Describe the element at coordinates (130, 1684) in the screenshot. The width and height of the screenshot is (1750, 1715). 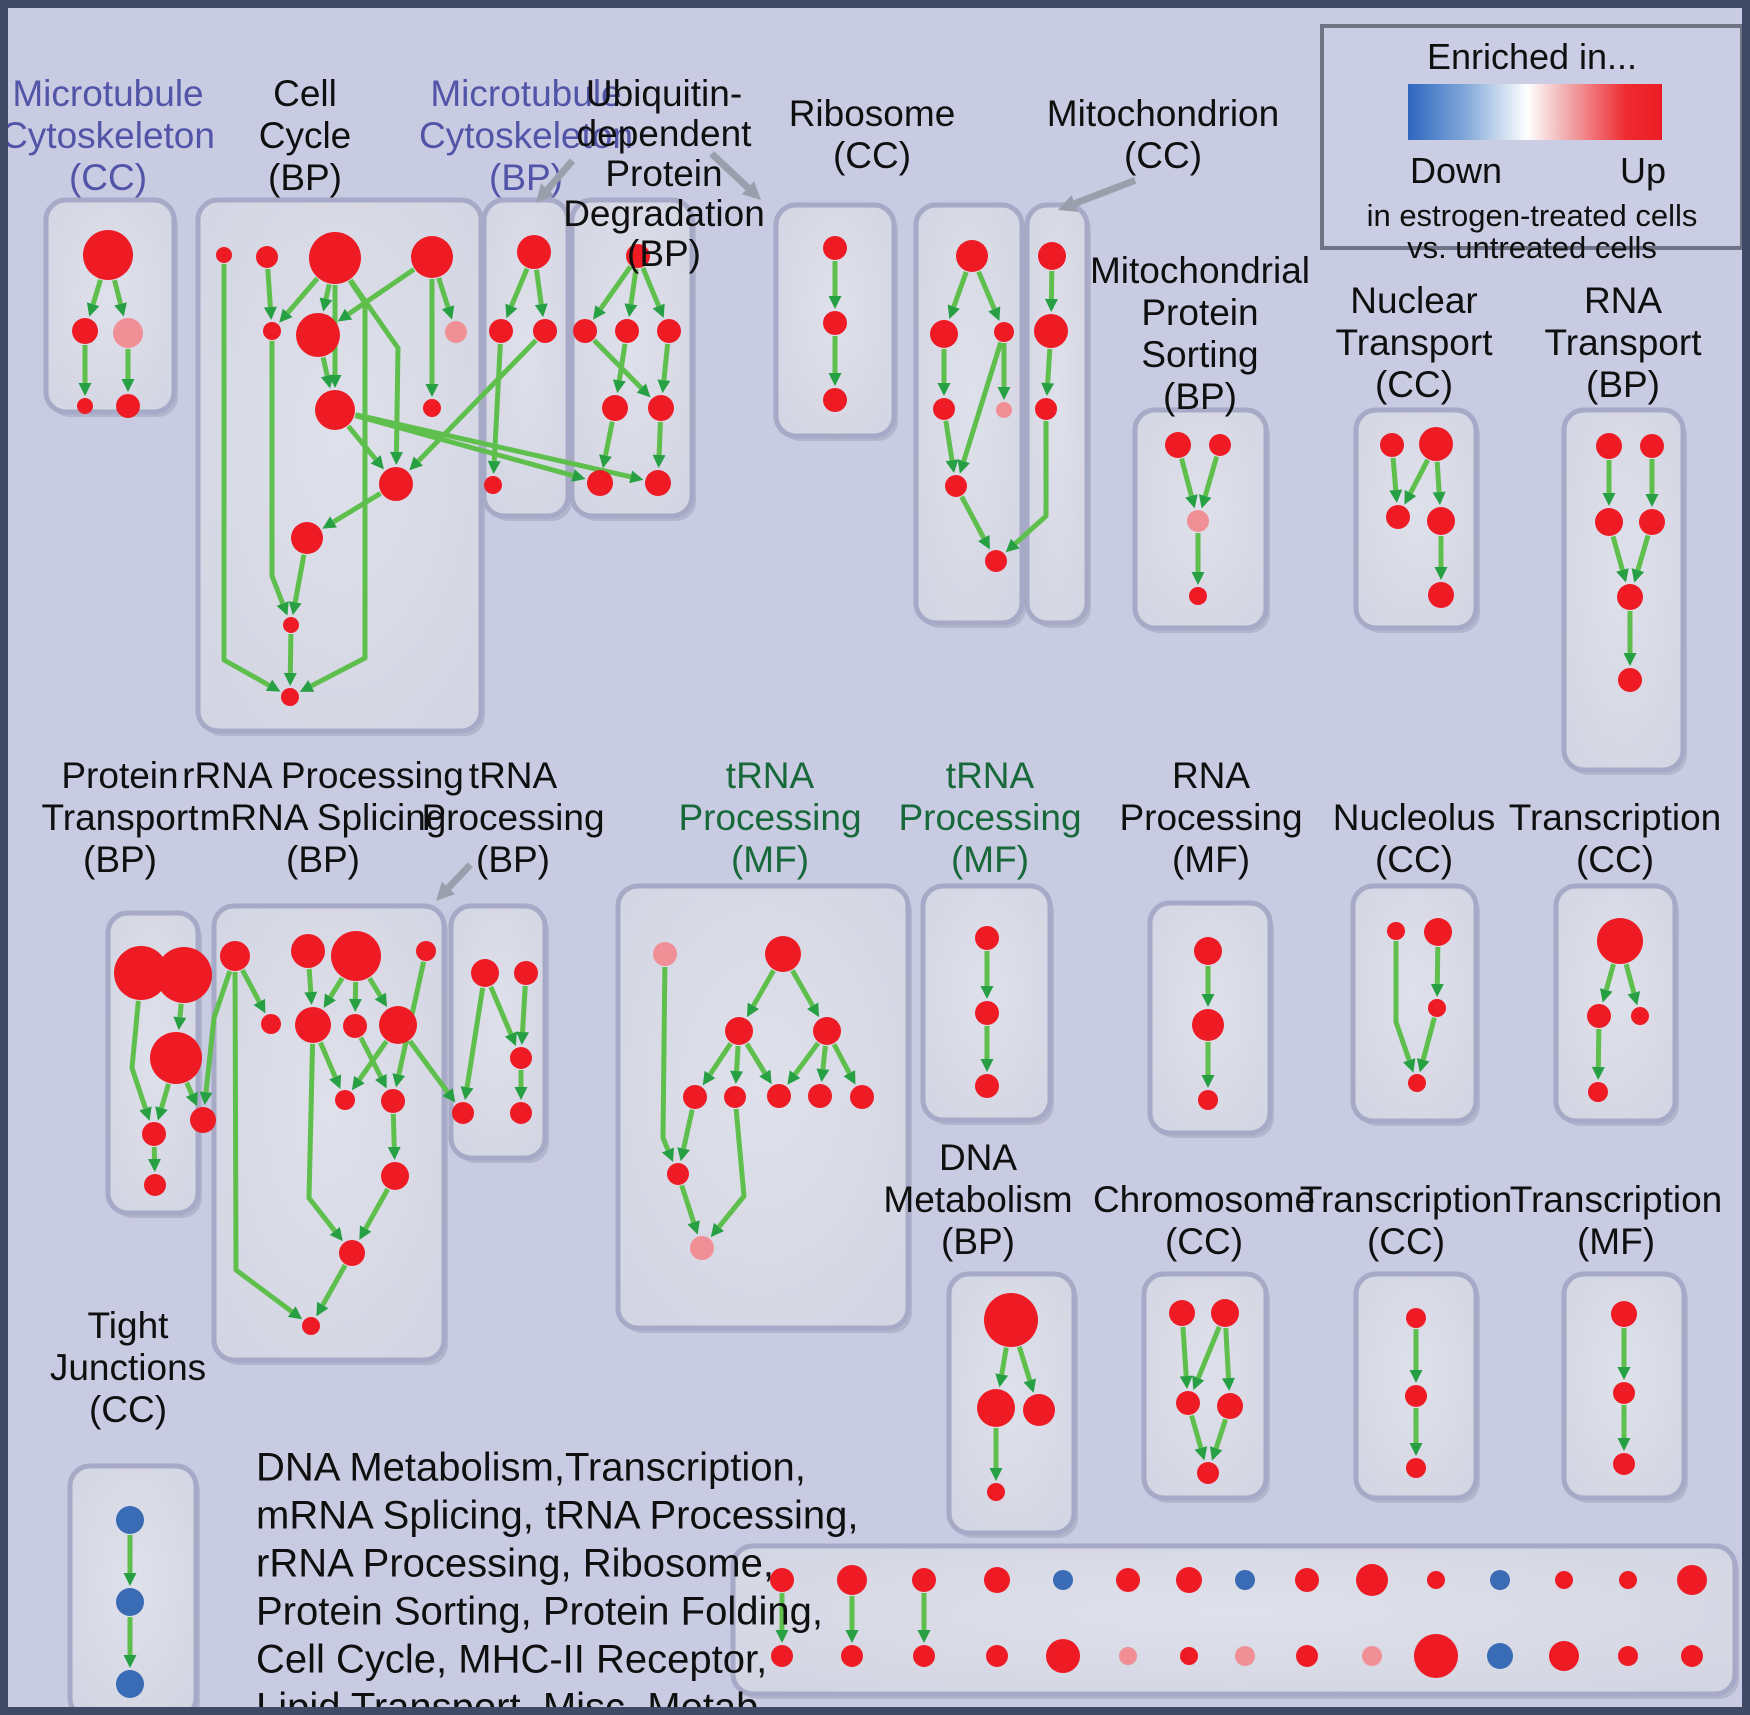
I see `node-tj-n3` at that location.